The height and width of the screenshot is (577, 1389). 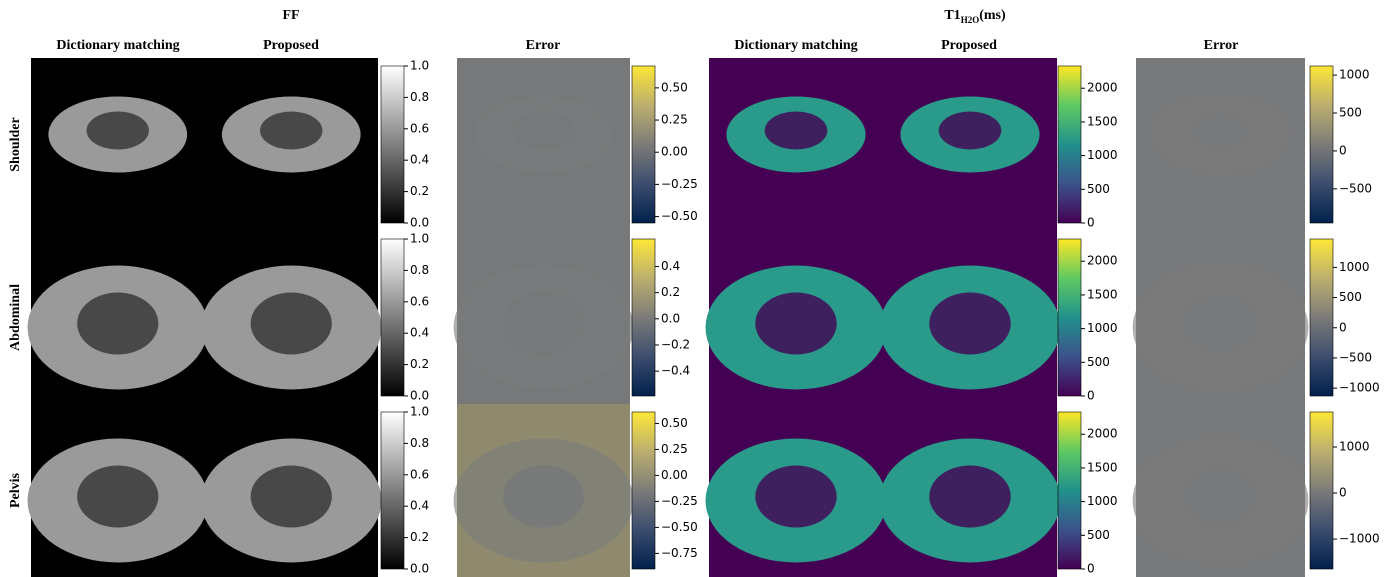 What do you see at coordinates (675, 344) in the screenshot?
I see `colorbar-tick-label: −0.2` at bounding box center [675, 344].